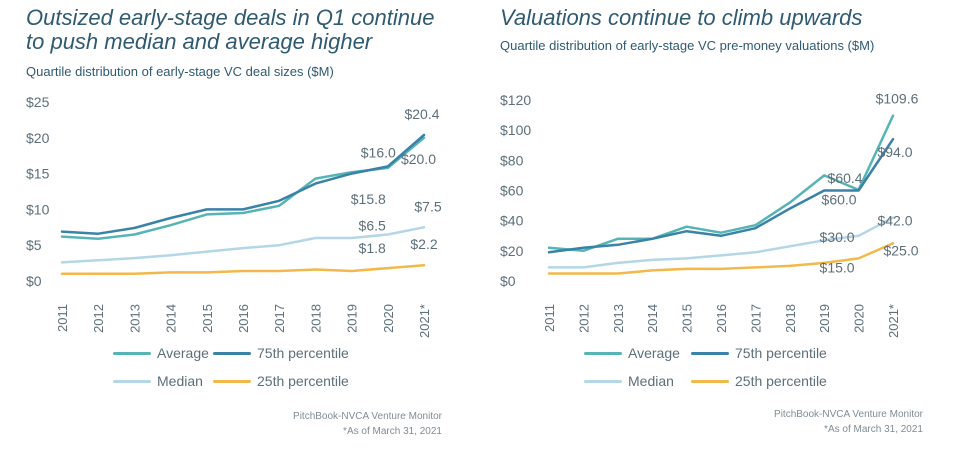 The image size is (957, 460). What do you see at coordinates (421, 114) in the screenshot?
I see `data-label: $20.4` at bounding box center [421, 114].